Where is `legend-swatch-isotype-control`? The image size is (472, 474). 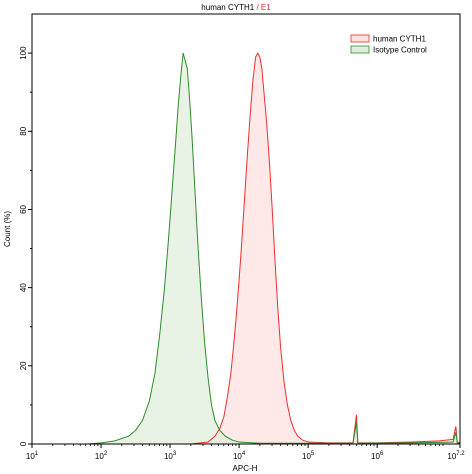 legend-swatch-isotype-control is located at coordinates (360, 49).